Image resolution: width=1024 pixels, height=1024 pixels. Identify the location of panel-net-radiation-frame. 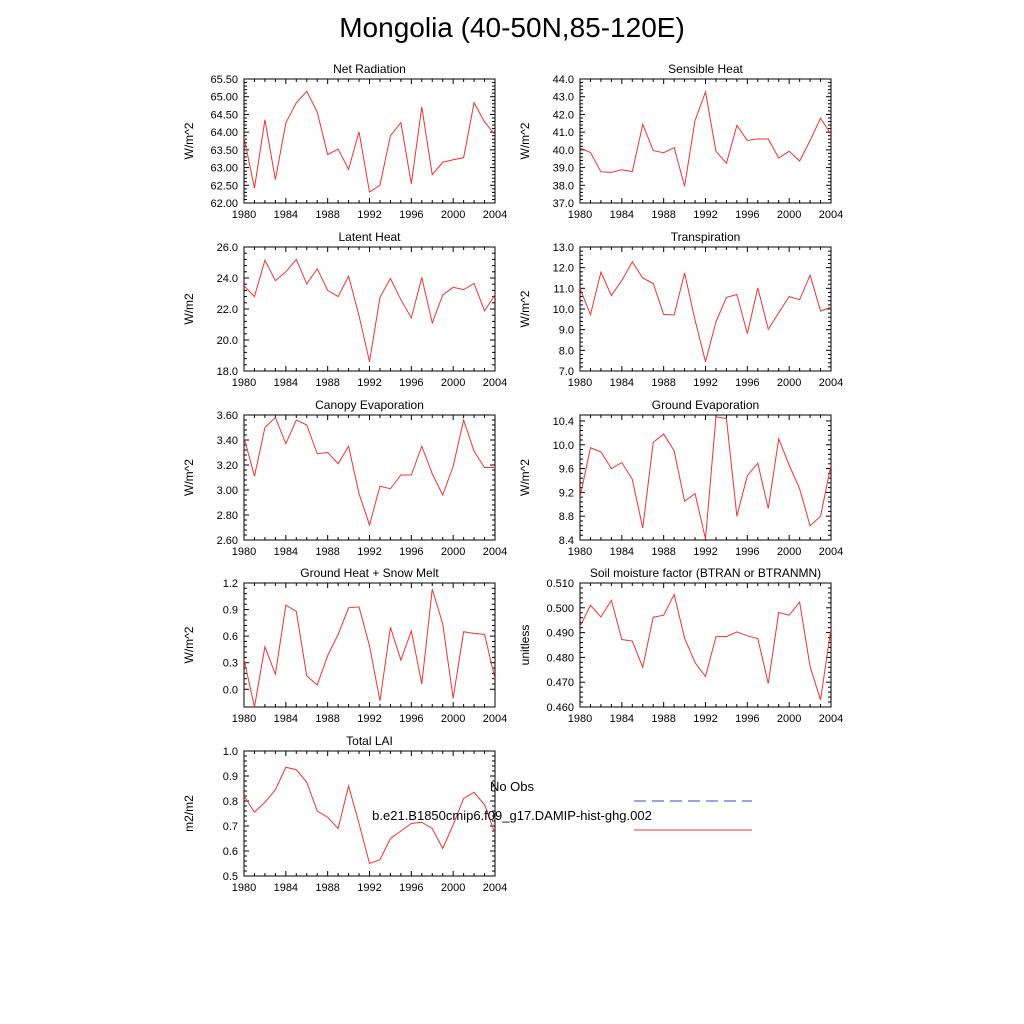
(369, 141).